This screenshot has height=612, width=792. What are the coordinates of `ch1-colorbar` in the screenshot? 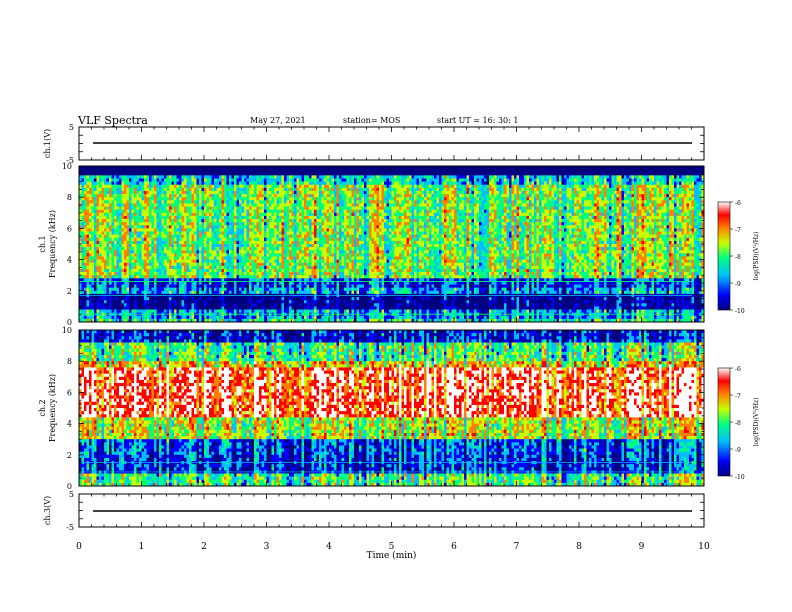 It's located at (724, 256).